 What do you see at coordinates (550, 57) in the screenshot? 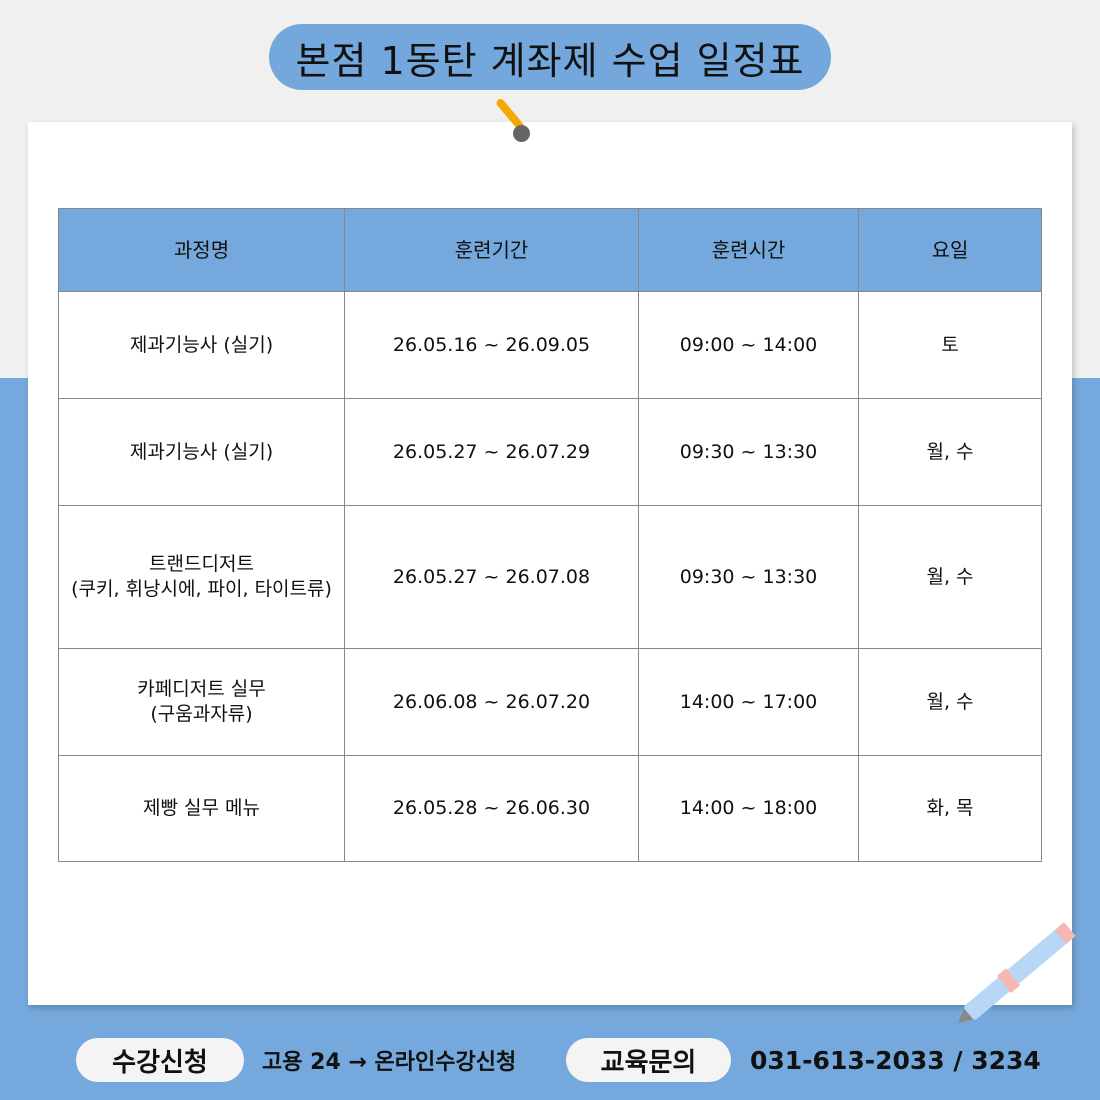
I see `page-title: 본점 1동탄 계좌제 수업 일정표` at bounding box center [550, 57].